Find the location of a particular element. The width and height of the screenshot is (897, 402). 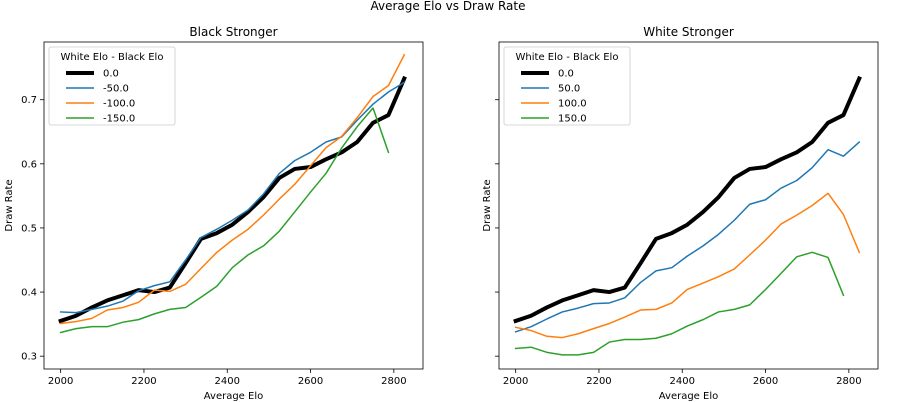

legend-label-4: 150.0 is located at coordinates (572, 119).